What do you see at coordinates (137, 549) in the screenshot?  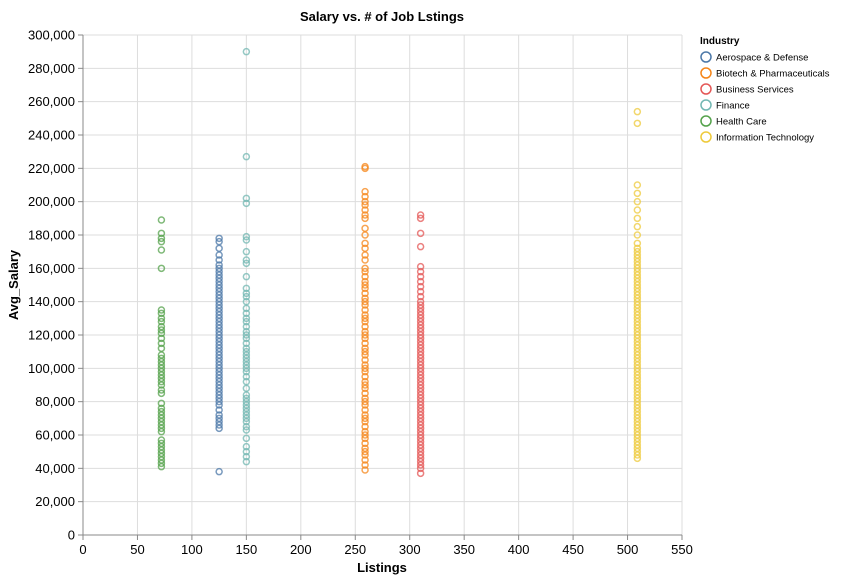 I see `x-tick-label: 50` at bounding box center [137, 549].